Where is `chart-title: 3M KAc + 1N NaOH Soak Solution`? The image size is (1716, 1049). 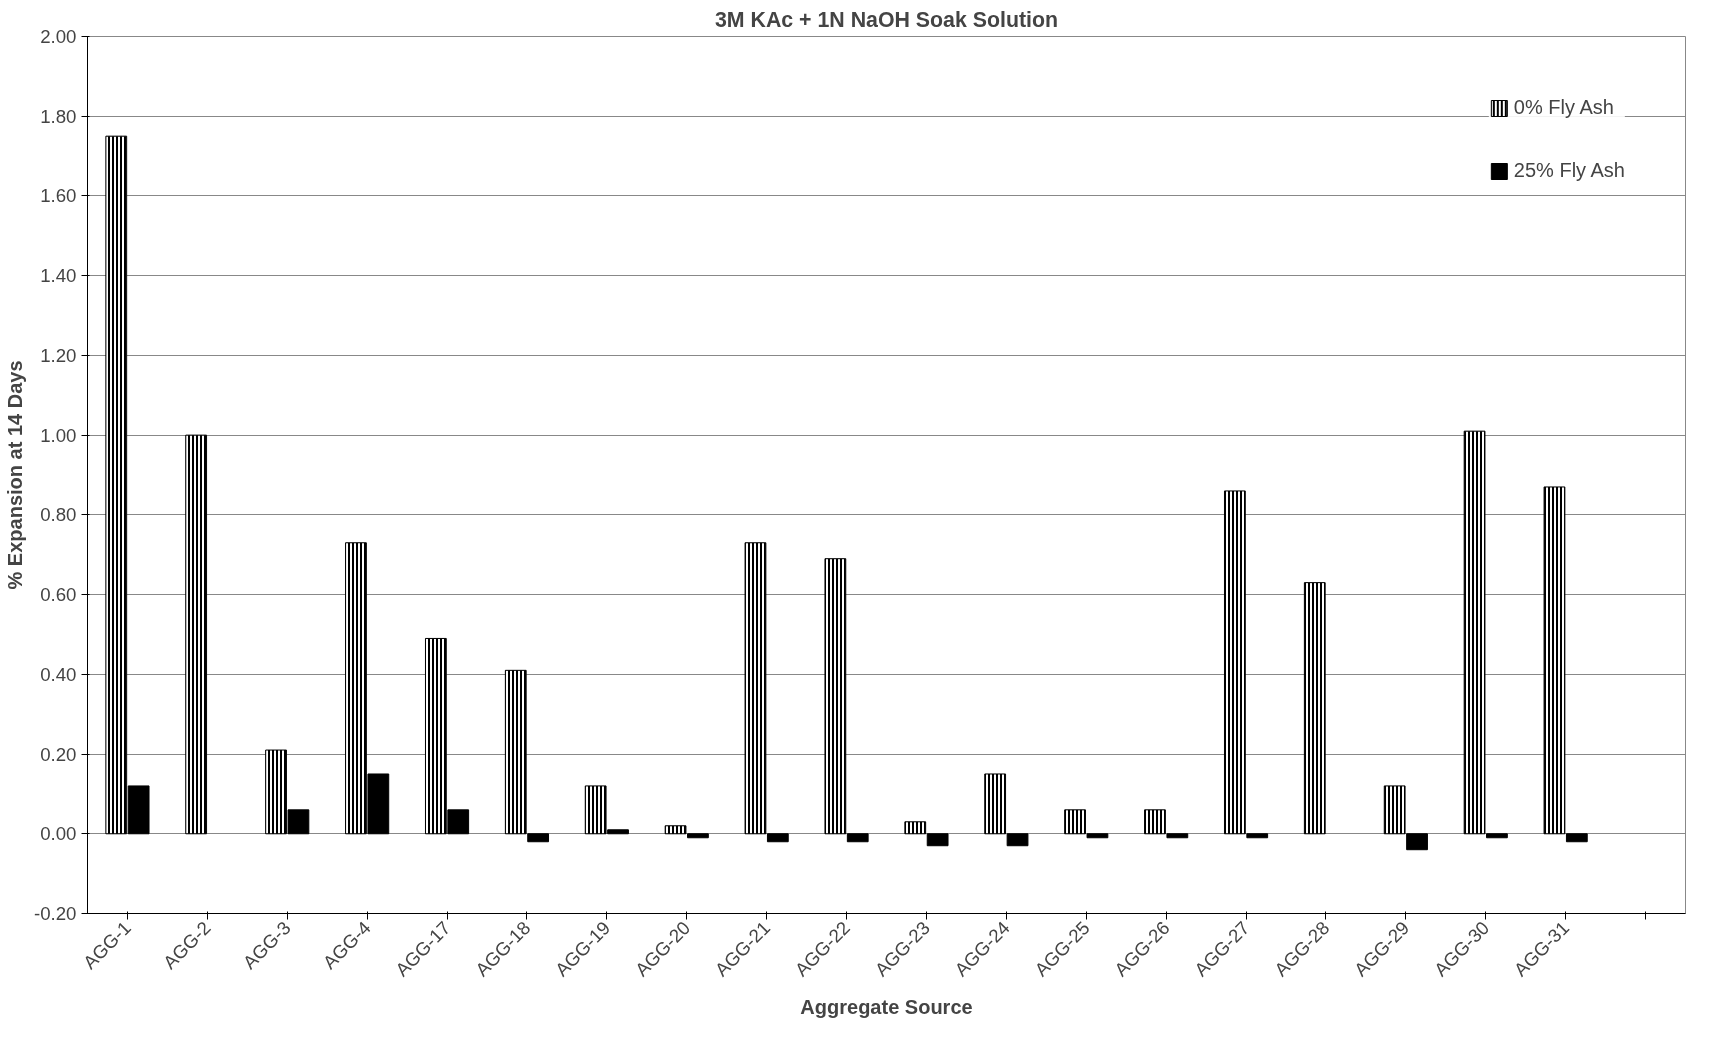 chart-title: 3M KAc + 1N NaOH Soak Solution is located at coordinates (886, 19).